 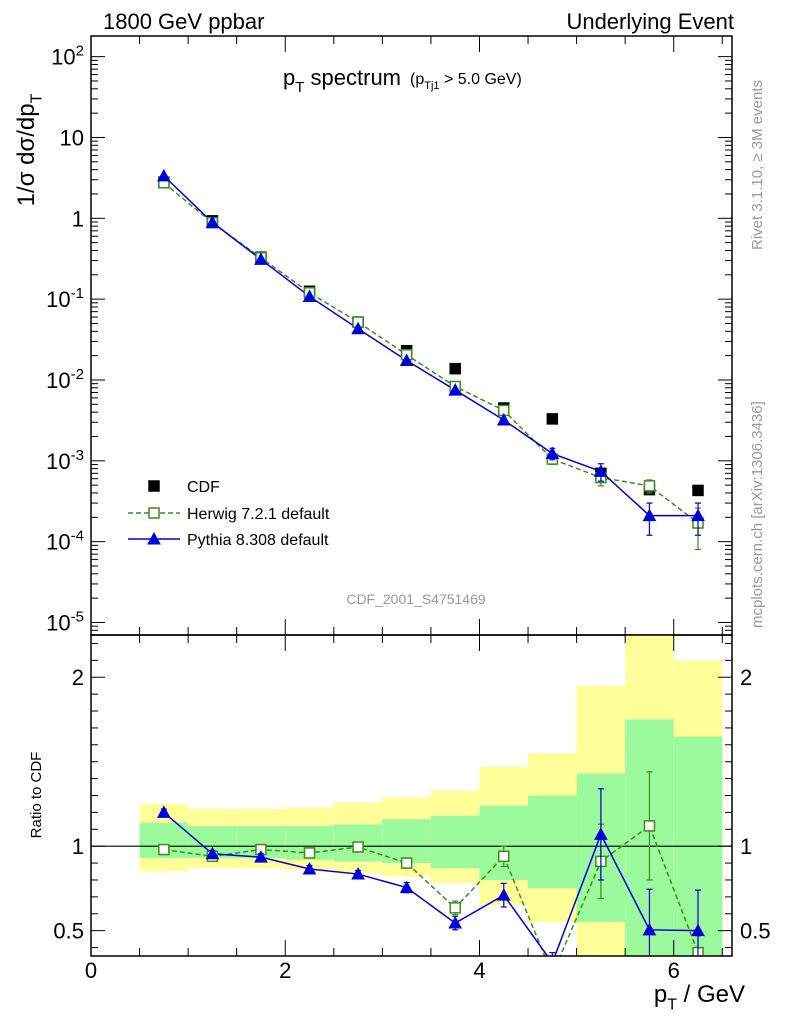 What do you see at coordinates (29, 149) in the screenshot?
I see `main-y-axis-label: 1/σ dσ/dpT​` at bounding box center [29, 149].